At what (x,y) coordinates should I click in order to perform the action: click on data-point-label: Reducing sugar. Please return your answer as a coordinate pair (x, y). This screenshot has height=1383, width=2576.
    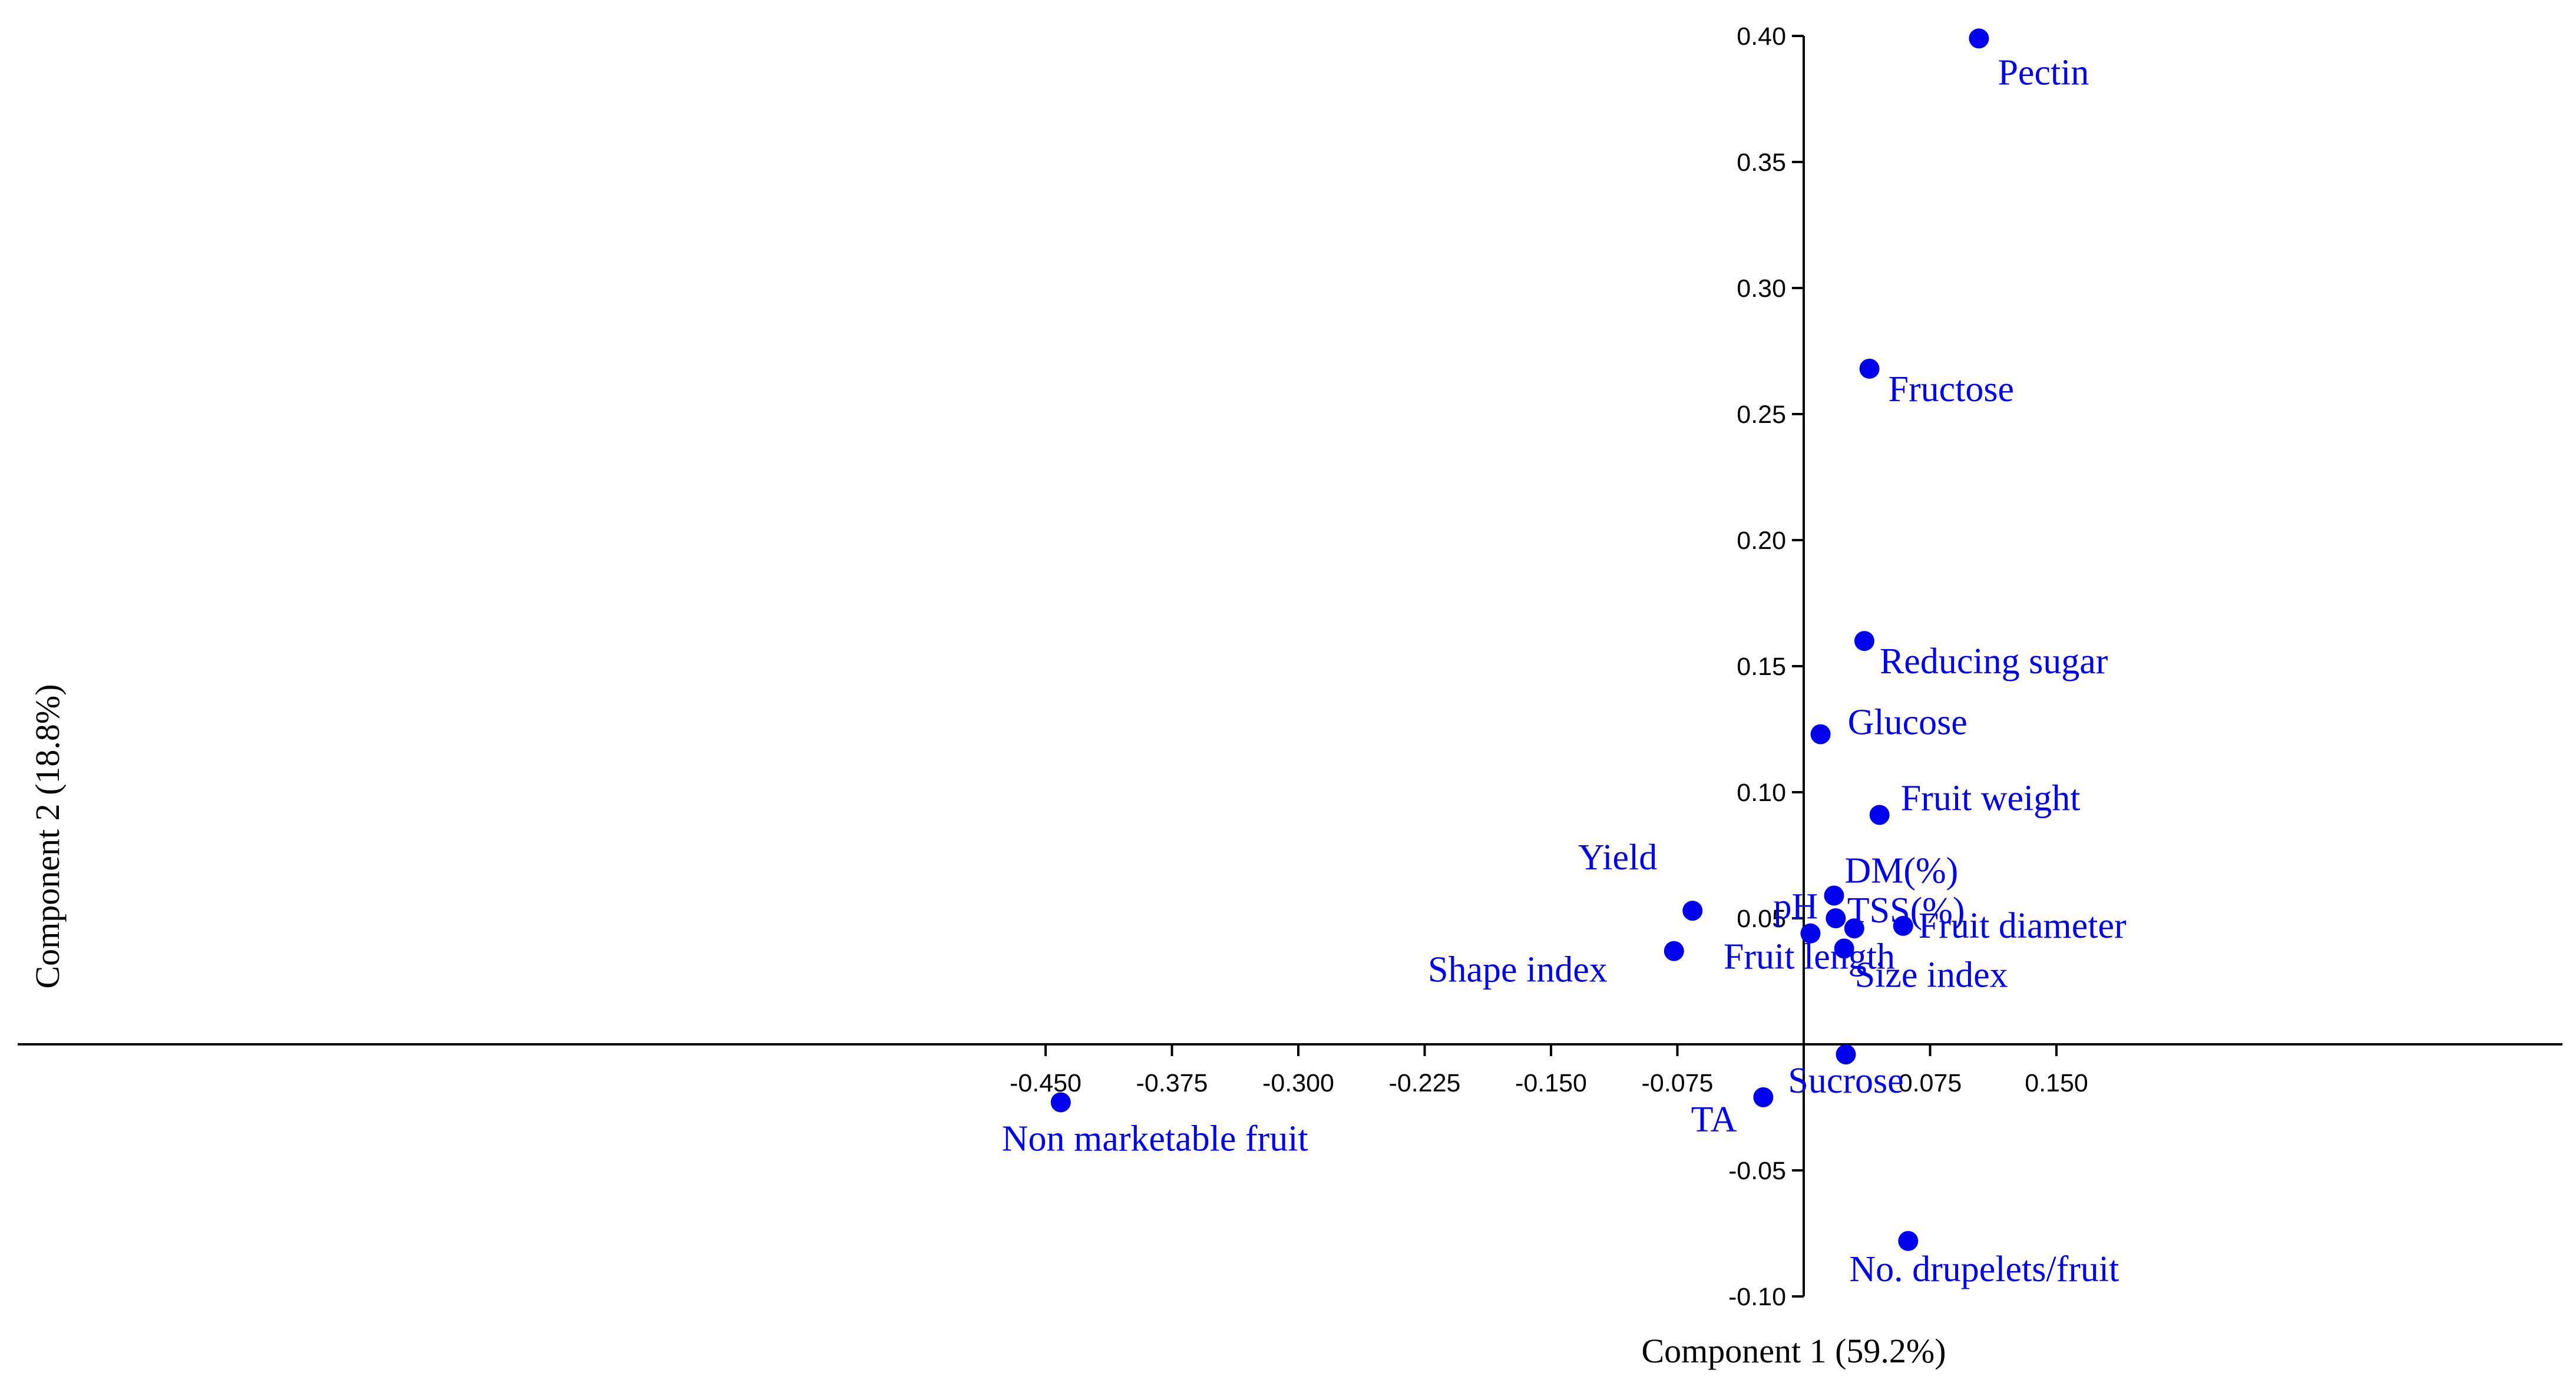
    Looking at the image, I should click on (1994, 661).